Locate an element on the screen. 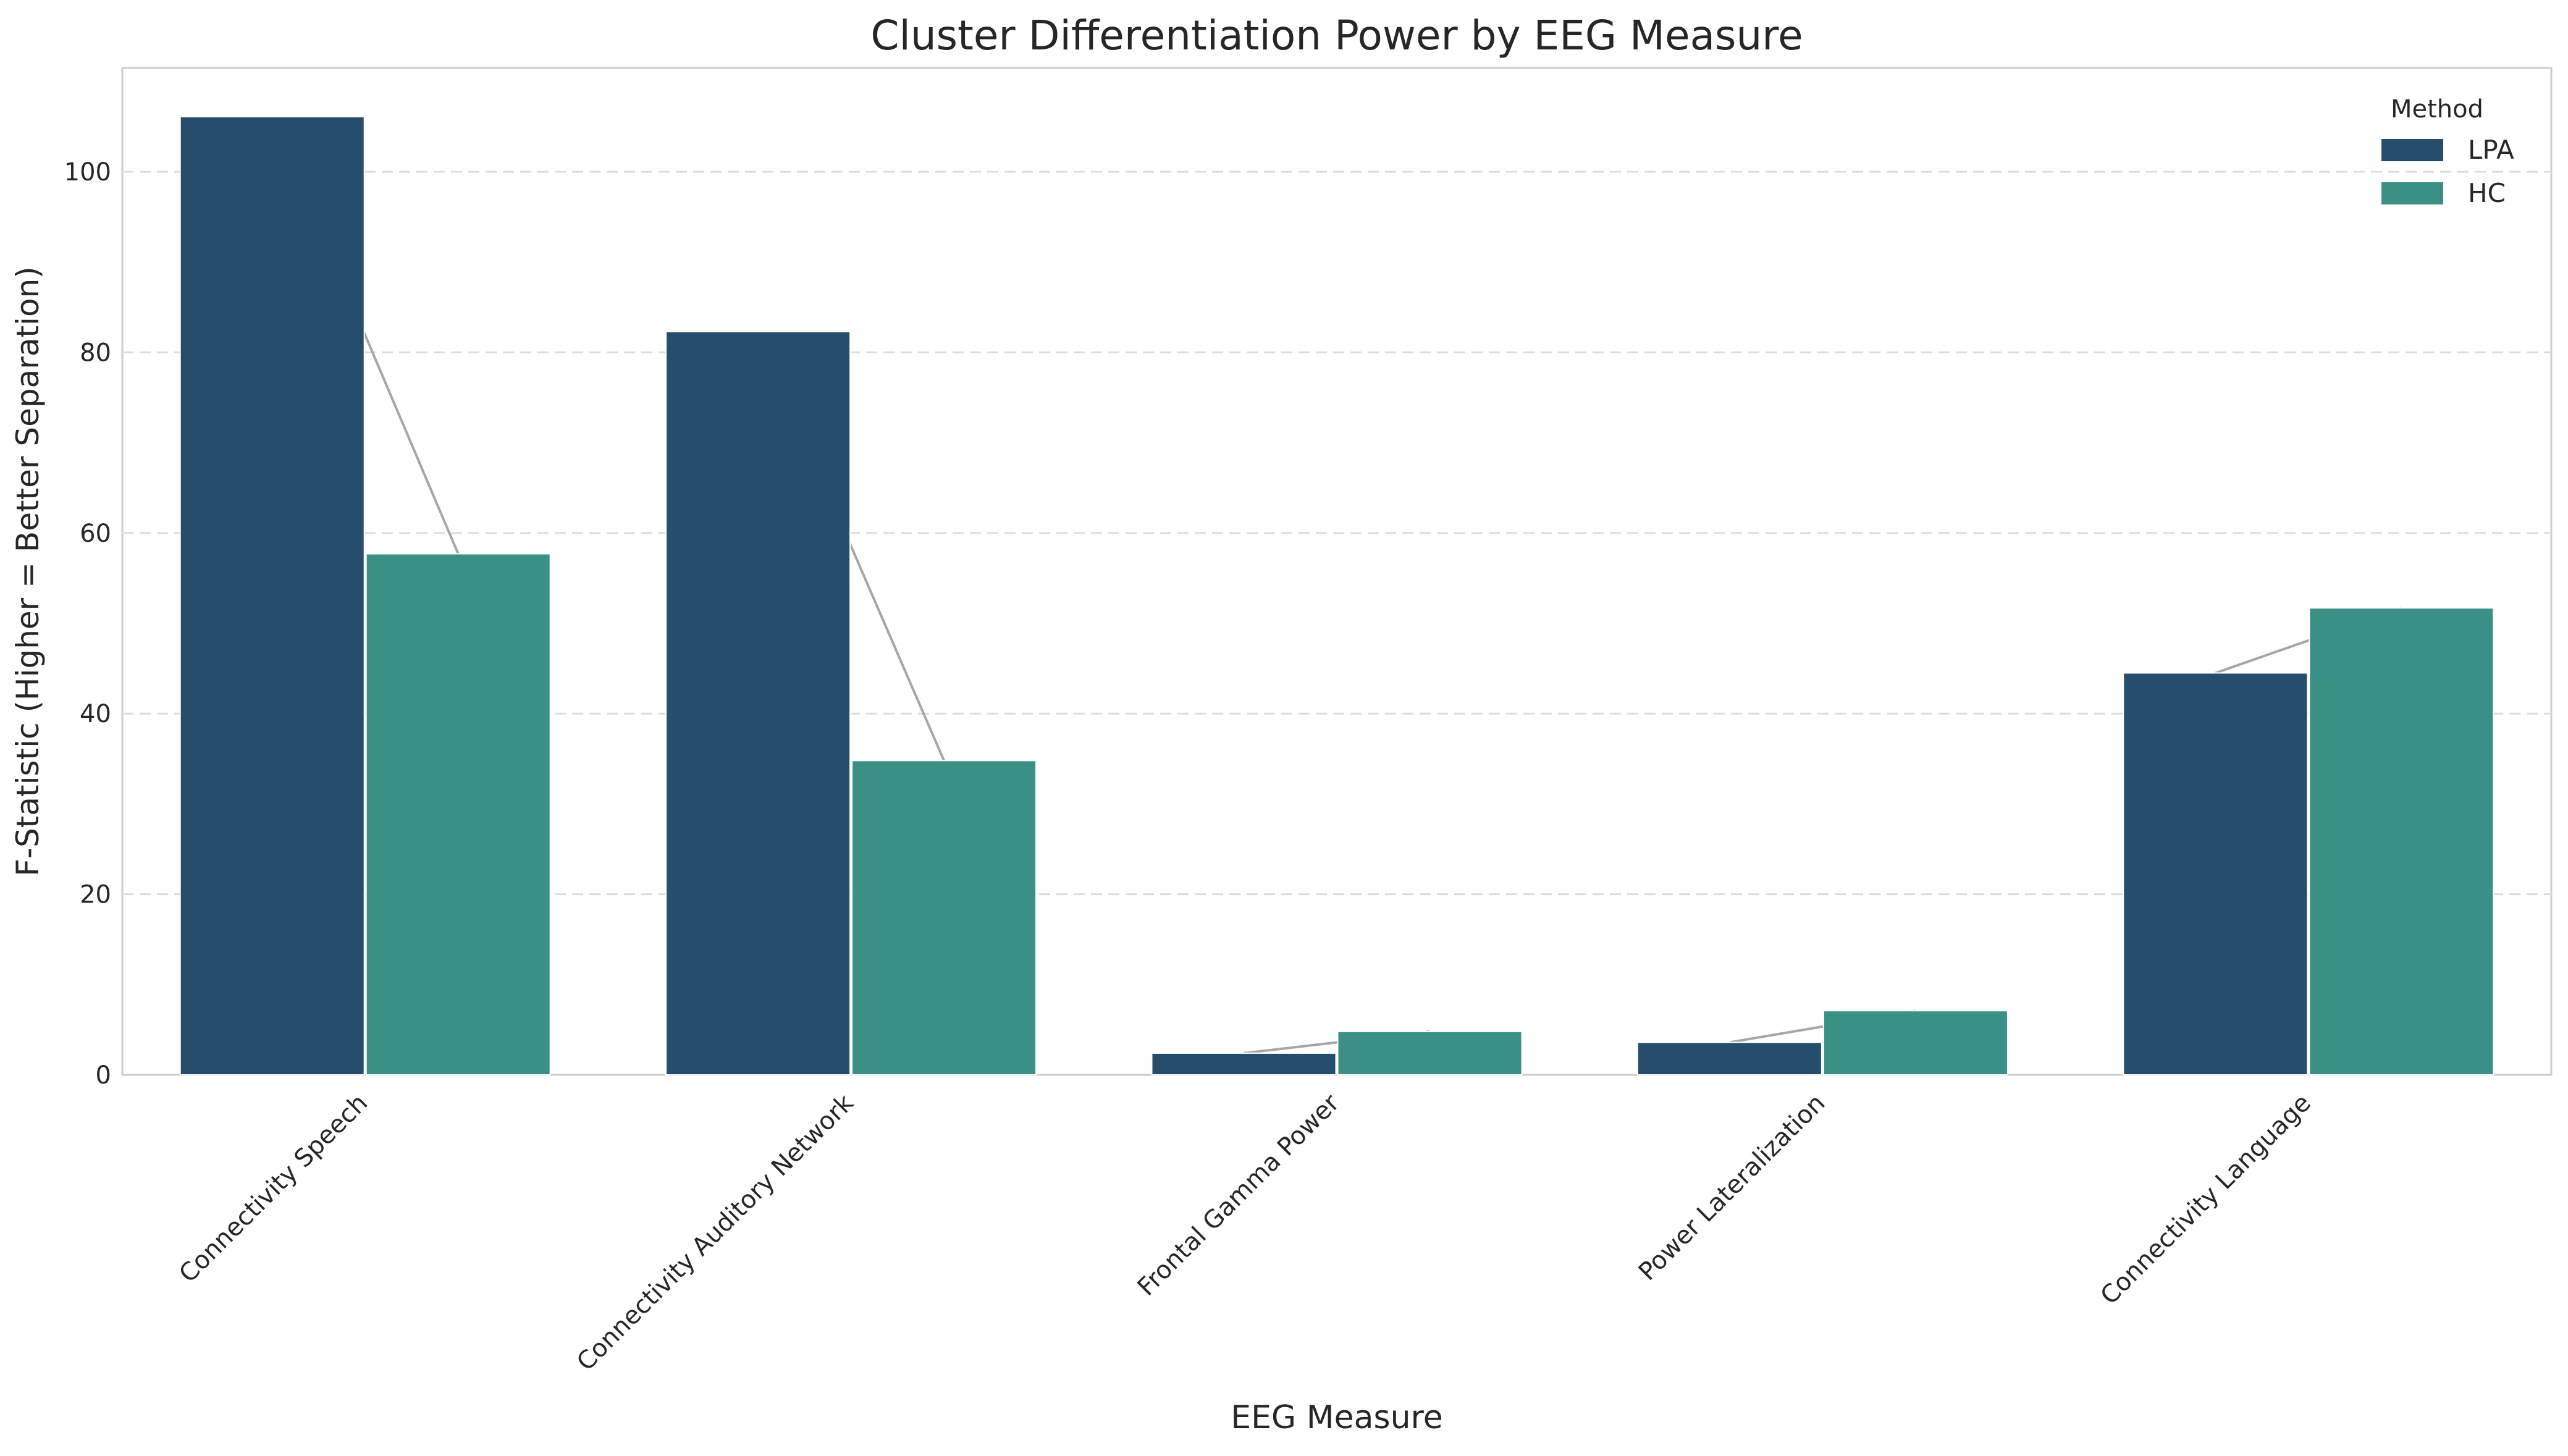  y-tick-label: 60 is located at coordinates (95, 534).